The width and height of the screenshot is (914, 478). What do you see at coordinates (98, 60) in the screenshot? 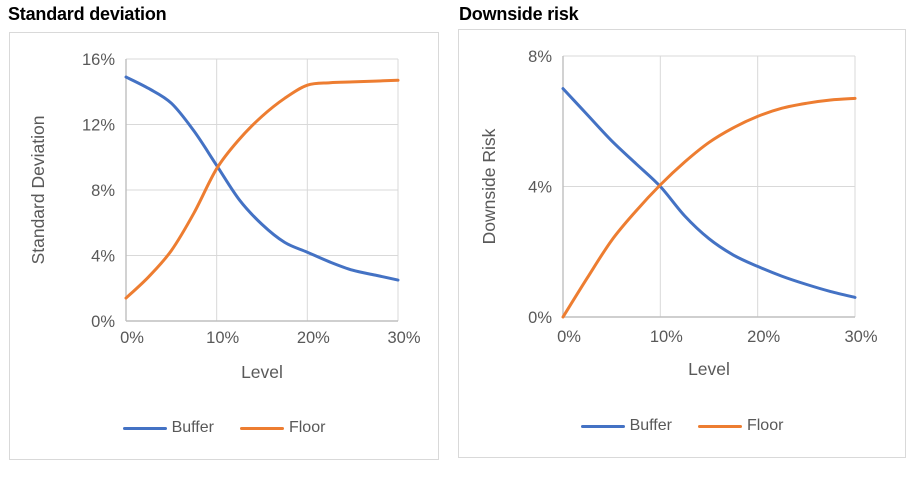
I see `y-tick-label: 16%` at bounding box center [98, 60].